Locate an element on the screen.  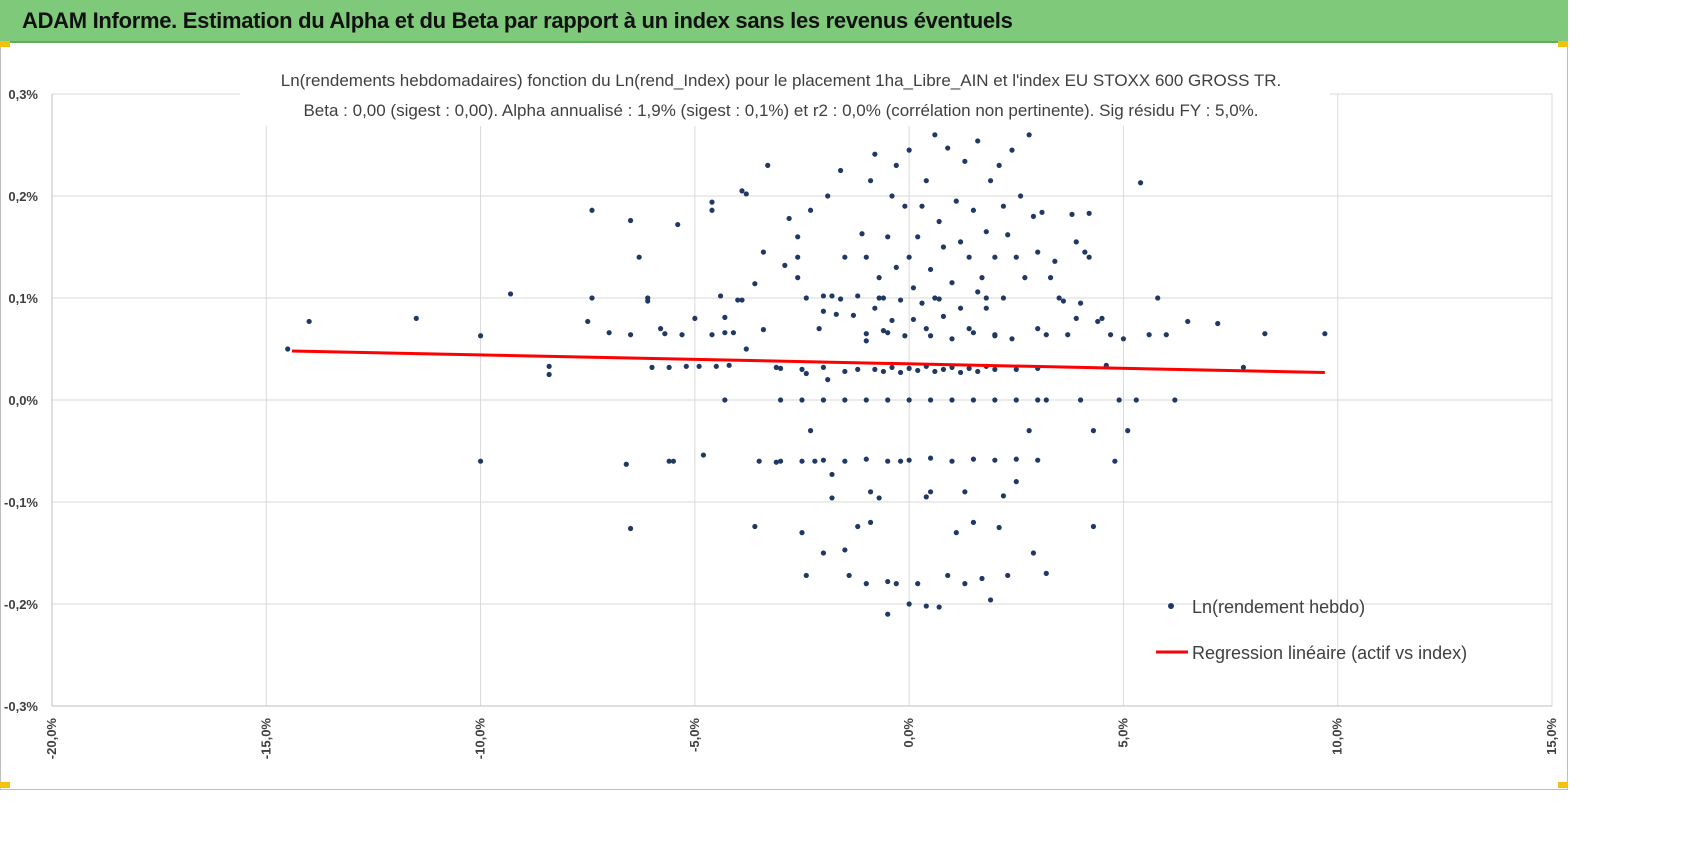
legend-label-scatter: Ln(rendement hebdo) is located at coordinates (1278, 607).